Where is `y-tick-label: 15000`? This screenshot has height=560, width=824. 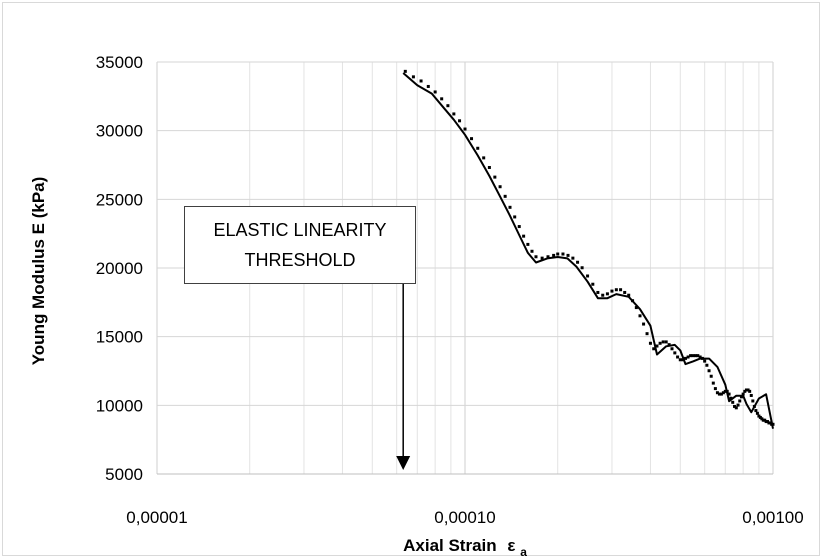
y-tick-label: 15000 is located at coordinates (119, 337).